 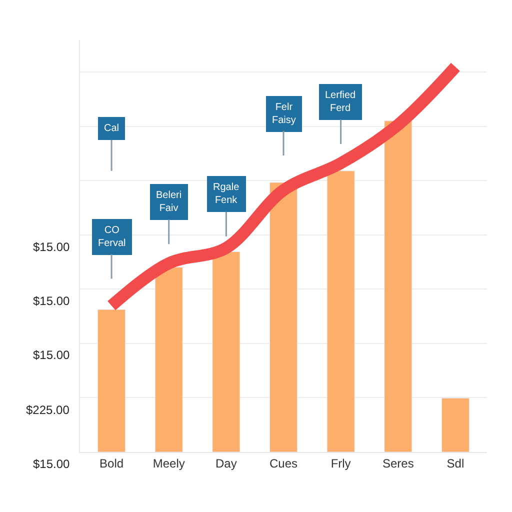 I want to click on x-tick-label: Cues, so click(x=283, y=463).